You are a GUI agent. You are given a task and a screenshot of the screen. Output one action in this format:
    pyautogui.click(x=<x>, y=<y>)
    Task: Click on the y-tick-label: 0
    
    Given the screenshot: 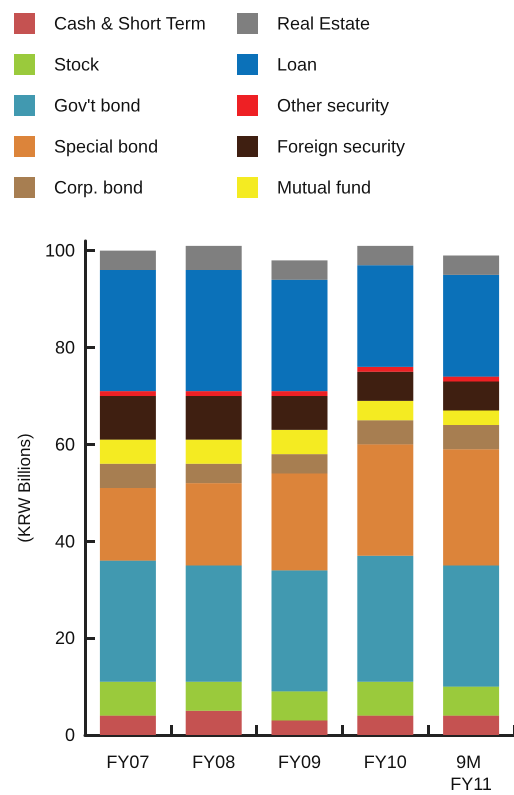 What is the action you would take?
    pyautogui.click(x=69, y=735)
    